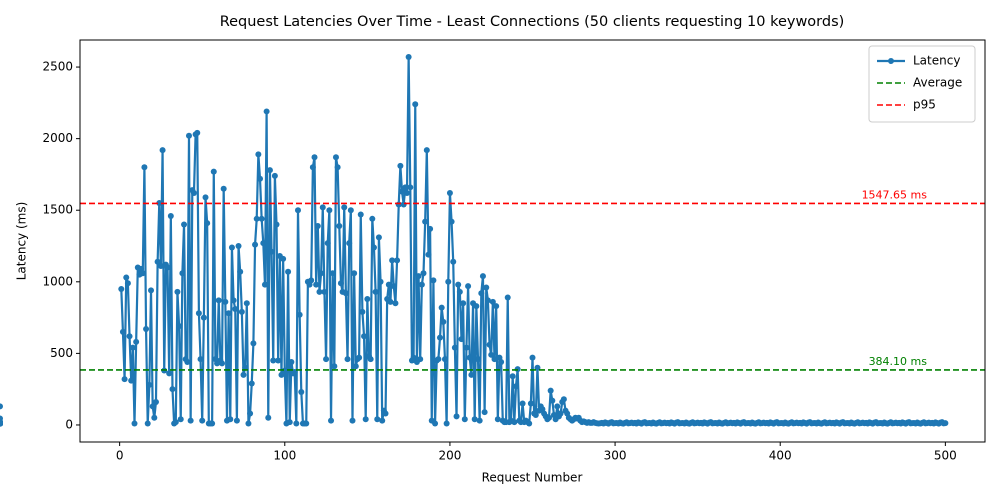 This screenshot has height=504, width=1000. Describe the element at coordinates (780, 456) in the screenshot. I see `x-tick-label: 400` at that location.